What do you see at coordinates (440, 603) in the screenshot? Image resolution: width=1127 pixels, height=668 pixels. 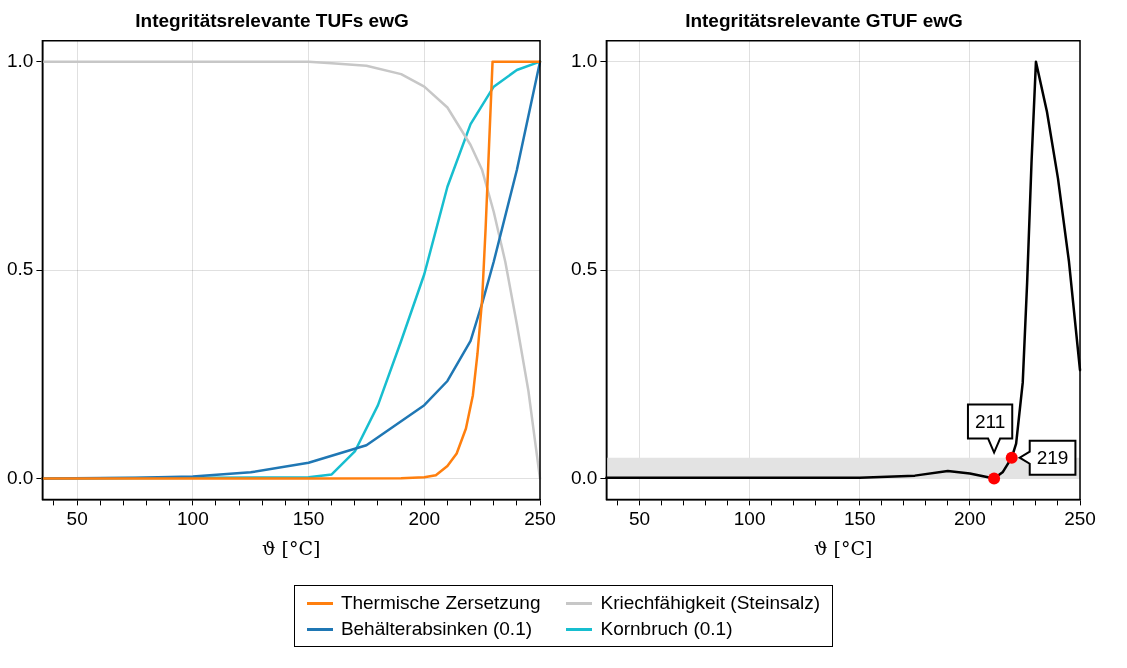 I see `legend-label: Thermische Zersetzung` at bounding box center [440, 603].